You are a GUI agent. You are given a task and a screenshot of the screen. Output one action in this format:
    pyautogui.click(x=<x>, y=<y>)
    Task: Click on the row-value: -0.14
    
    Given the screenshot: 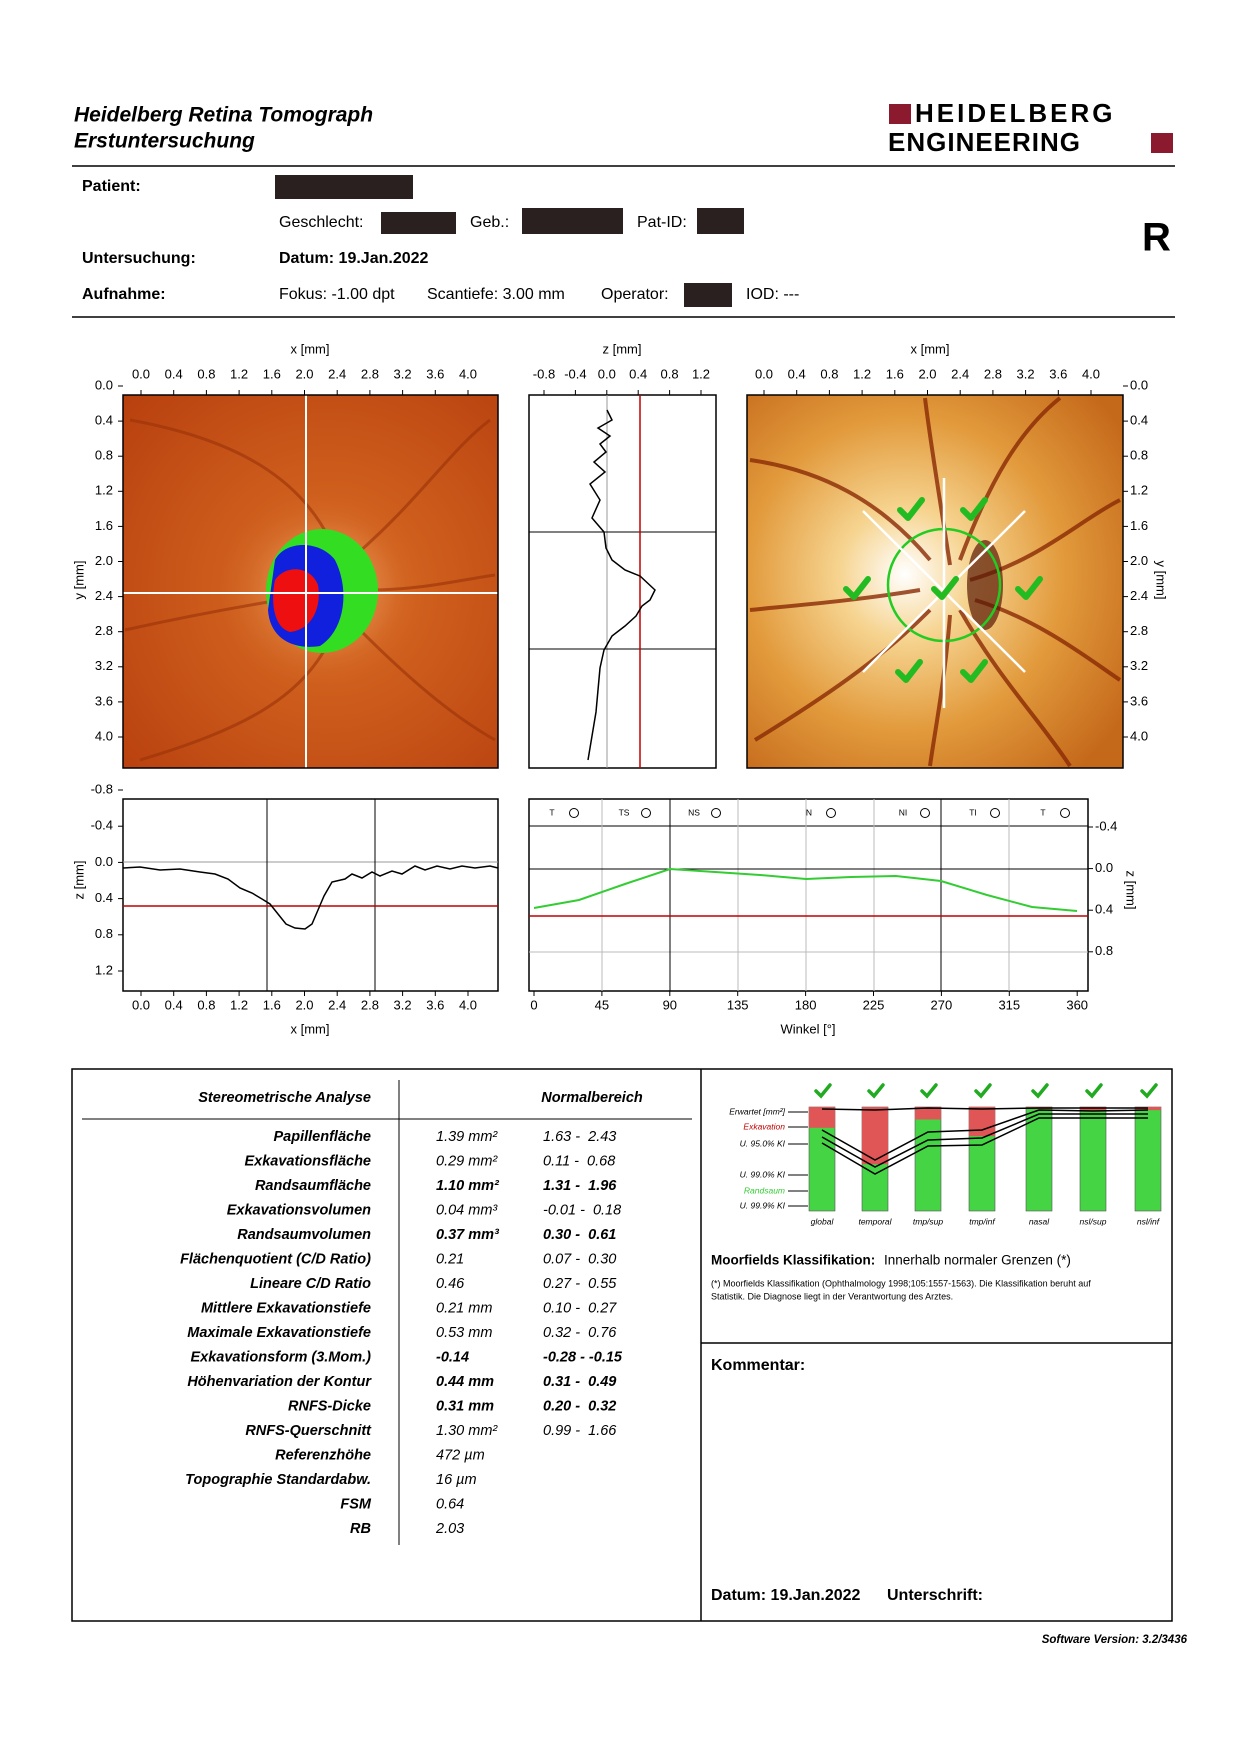 What is the action you would take?
    pyautogui.click(x=452, y=1357)
    